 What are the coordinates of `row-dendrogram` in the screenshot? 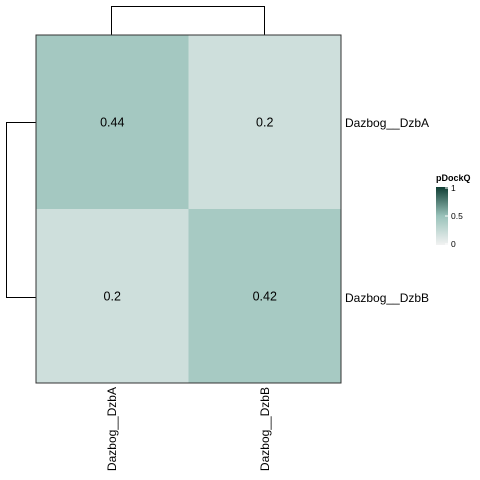 It's located at (21, 210).